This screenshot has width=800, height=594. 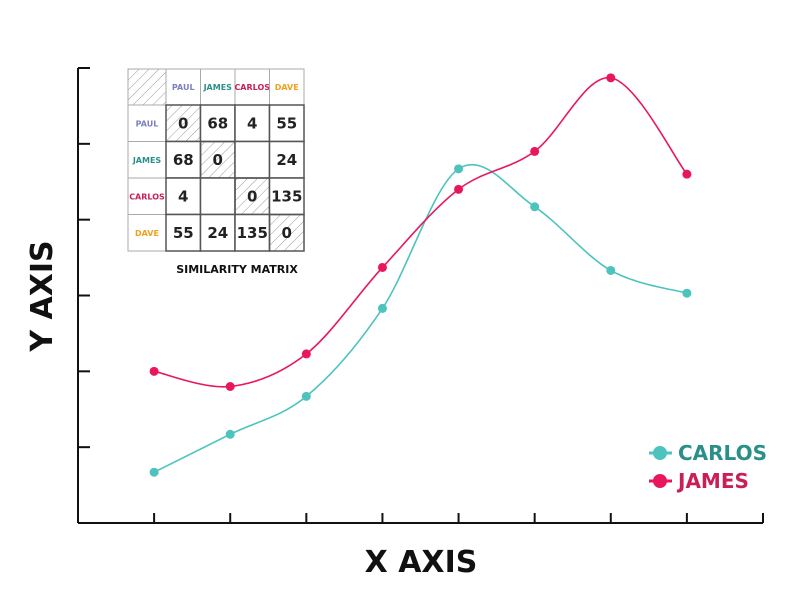 What do you see at coordinates (147, 87) in the screenshot?
I see `matrix-corner-cell` at bounding box center [147, 87].